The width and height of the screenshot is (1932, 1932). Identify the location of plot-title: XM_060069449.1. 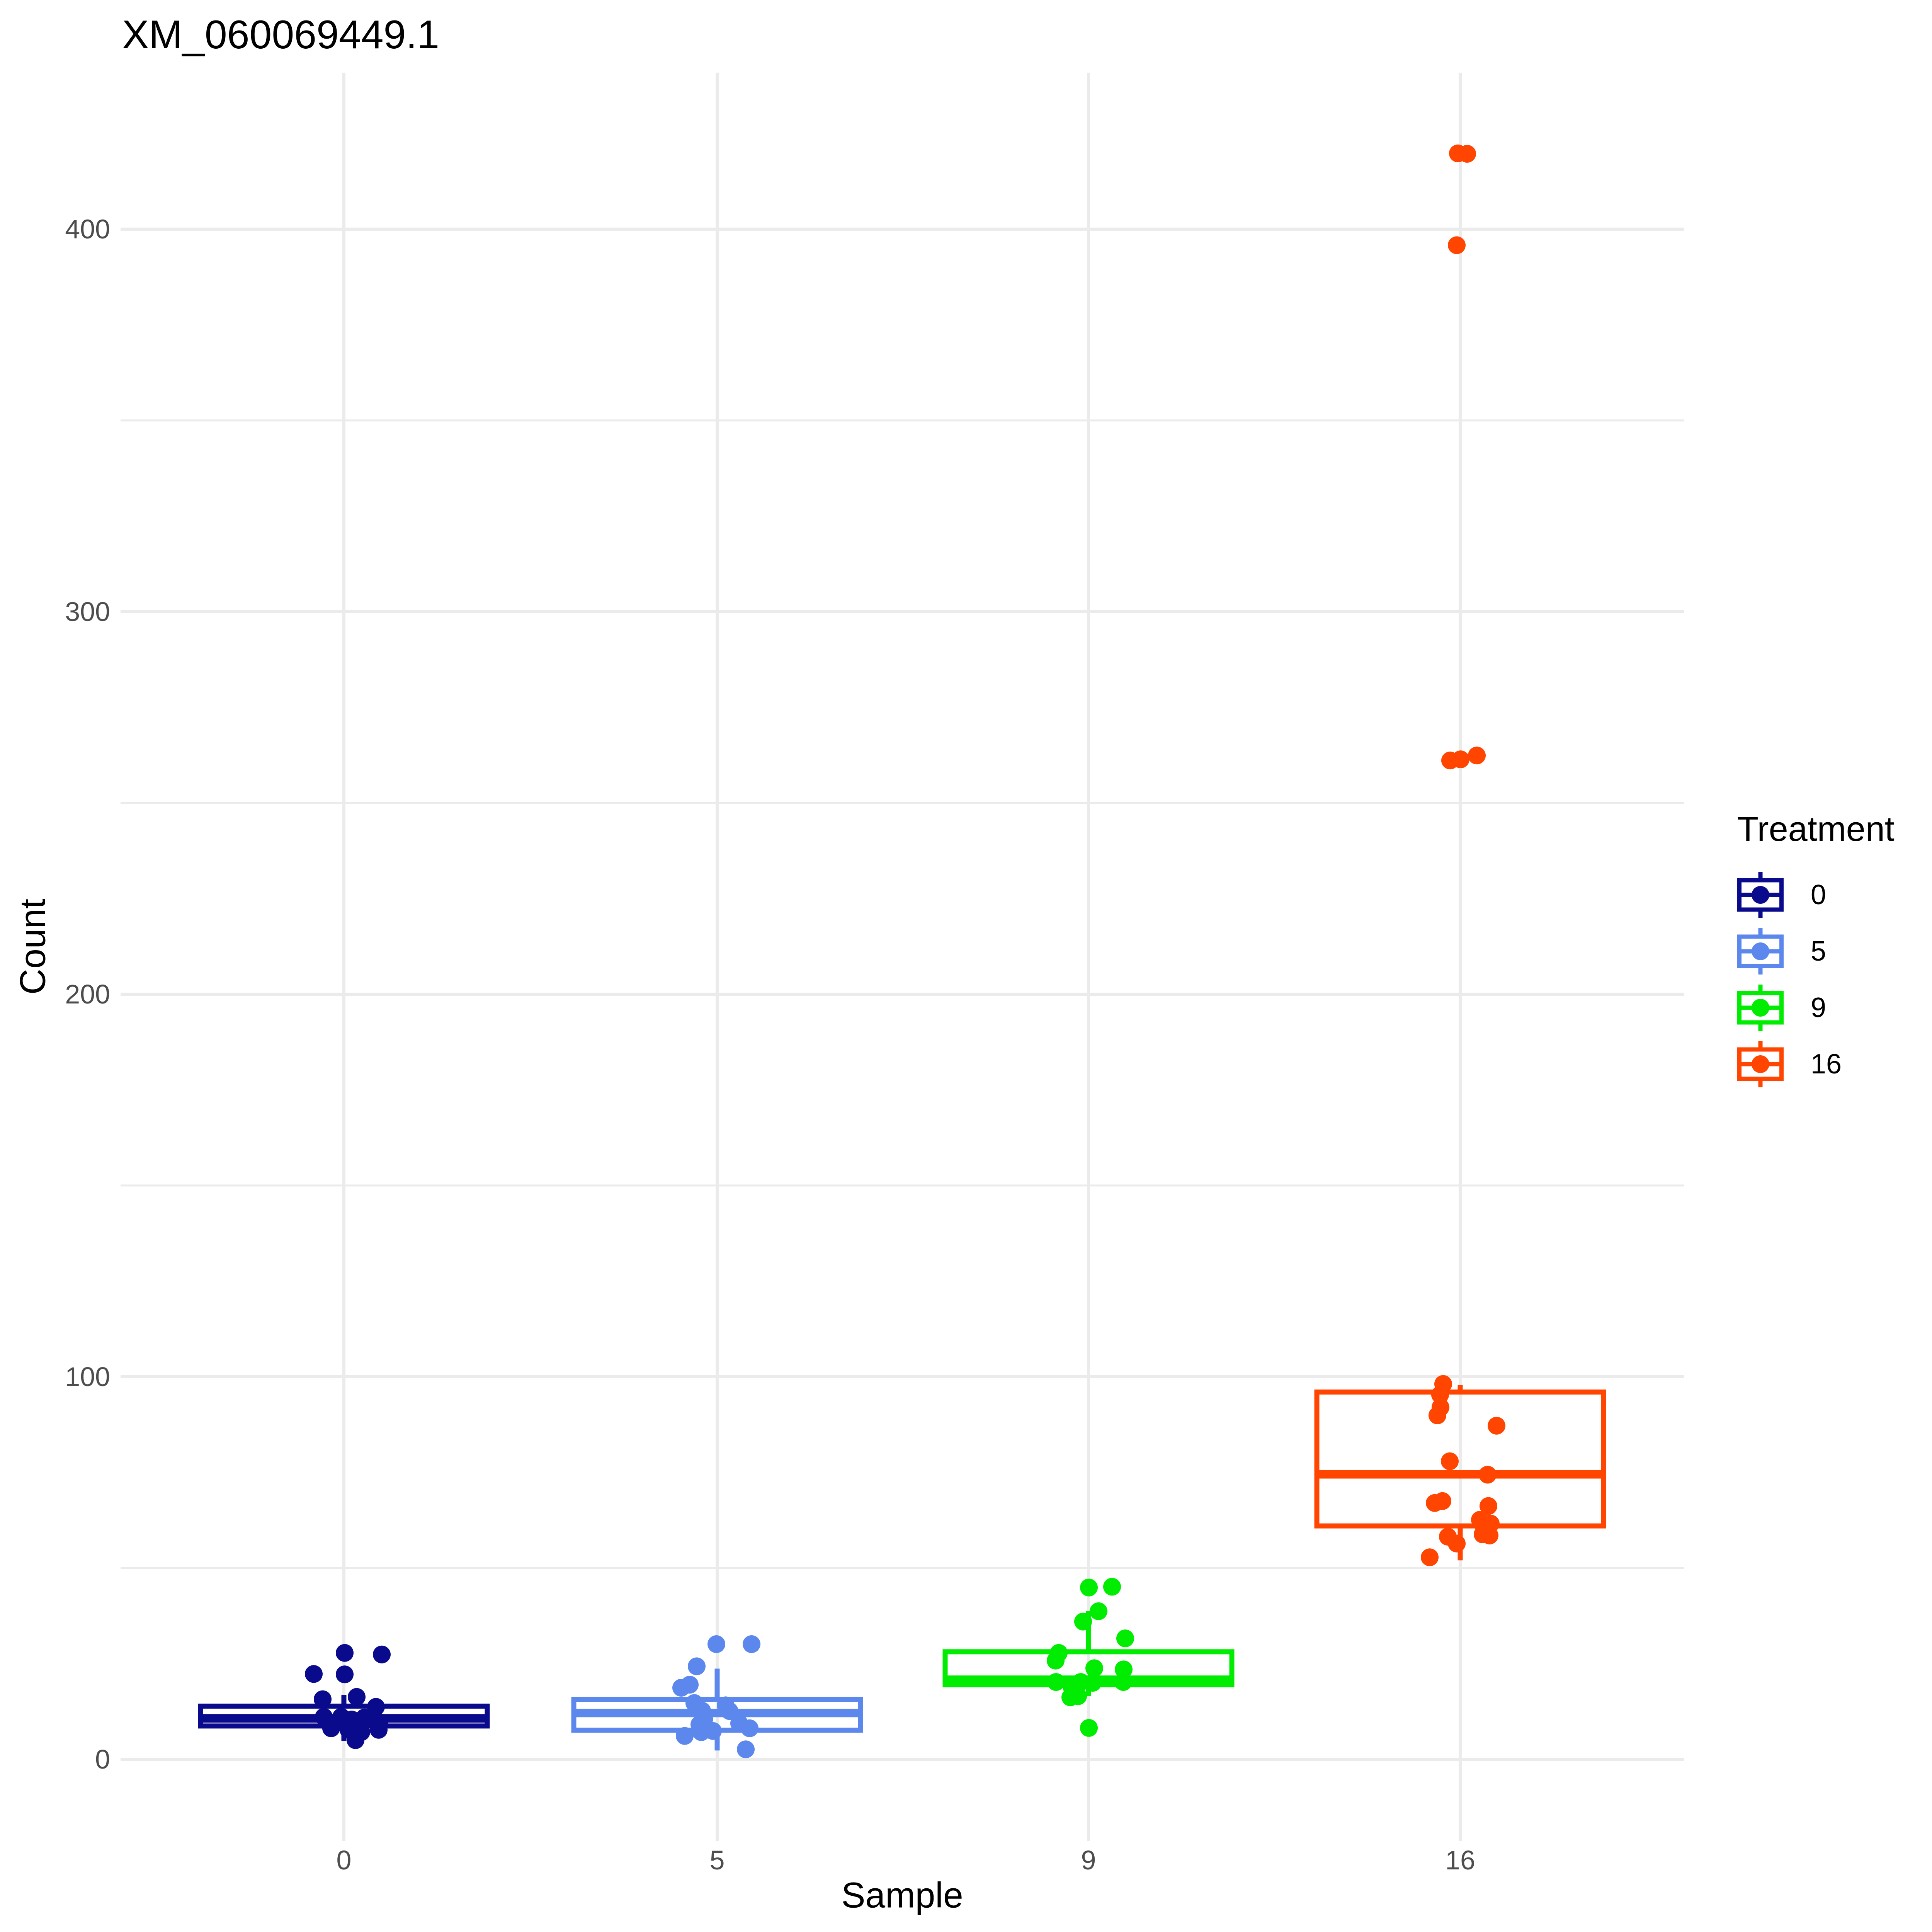
(281, 35).